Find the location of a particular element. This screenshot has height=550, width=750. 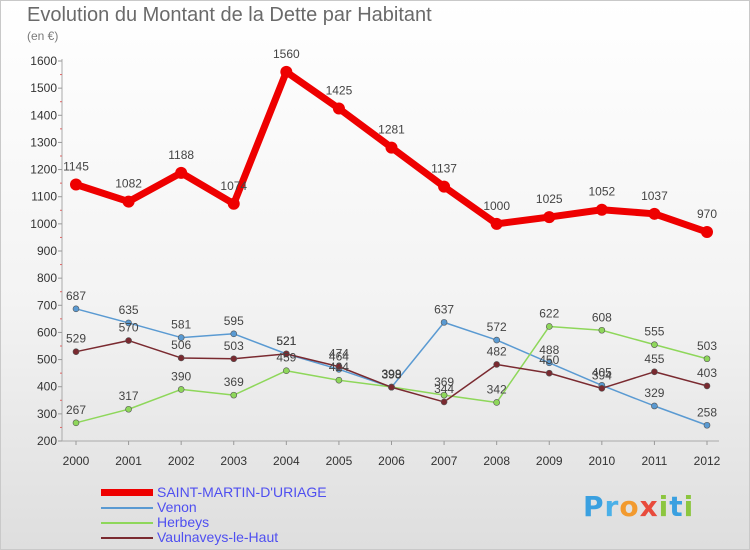

legend-item: Venon is located at coordinates (214, 507).